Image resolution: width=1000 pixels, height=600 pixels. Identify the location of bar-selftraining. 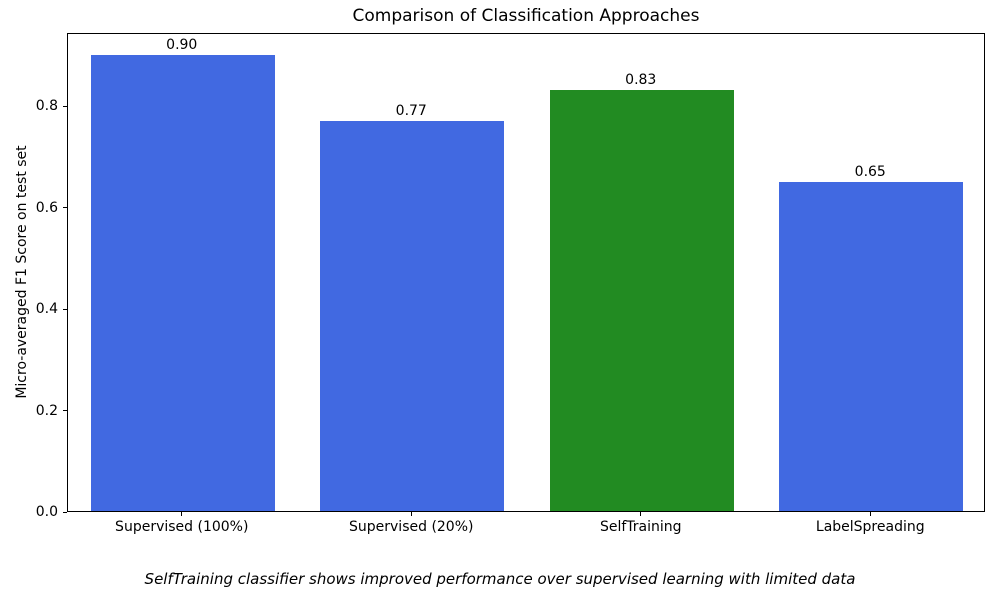
(641, 300).